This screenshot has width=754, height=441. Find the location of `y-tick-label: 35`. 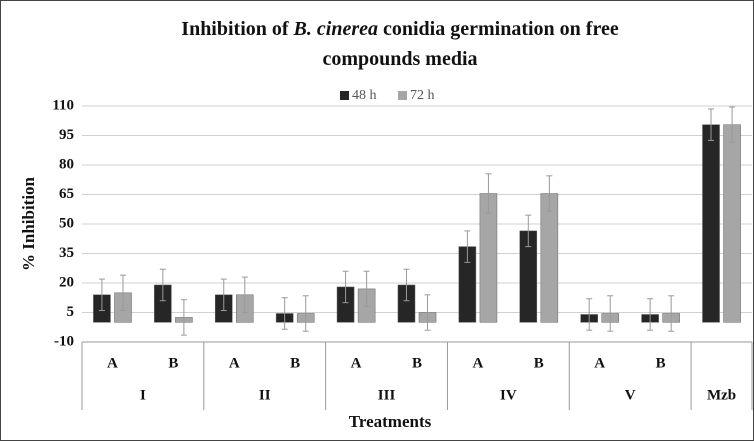

y-tick-label: 35 is located at coordinates (66, 253).